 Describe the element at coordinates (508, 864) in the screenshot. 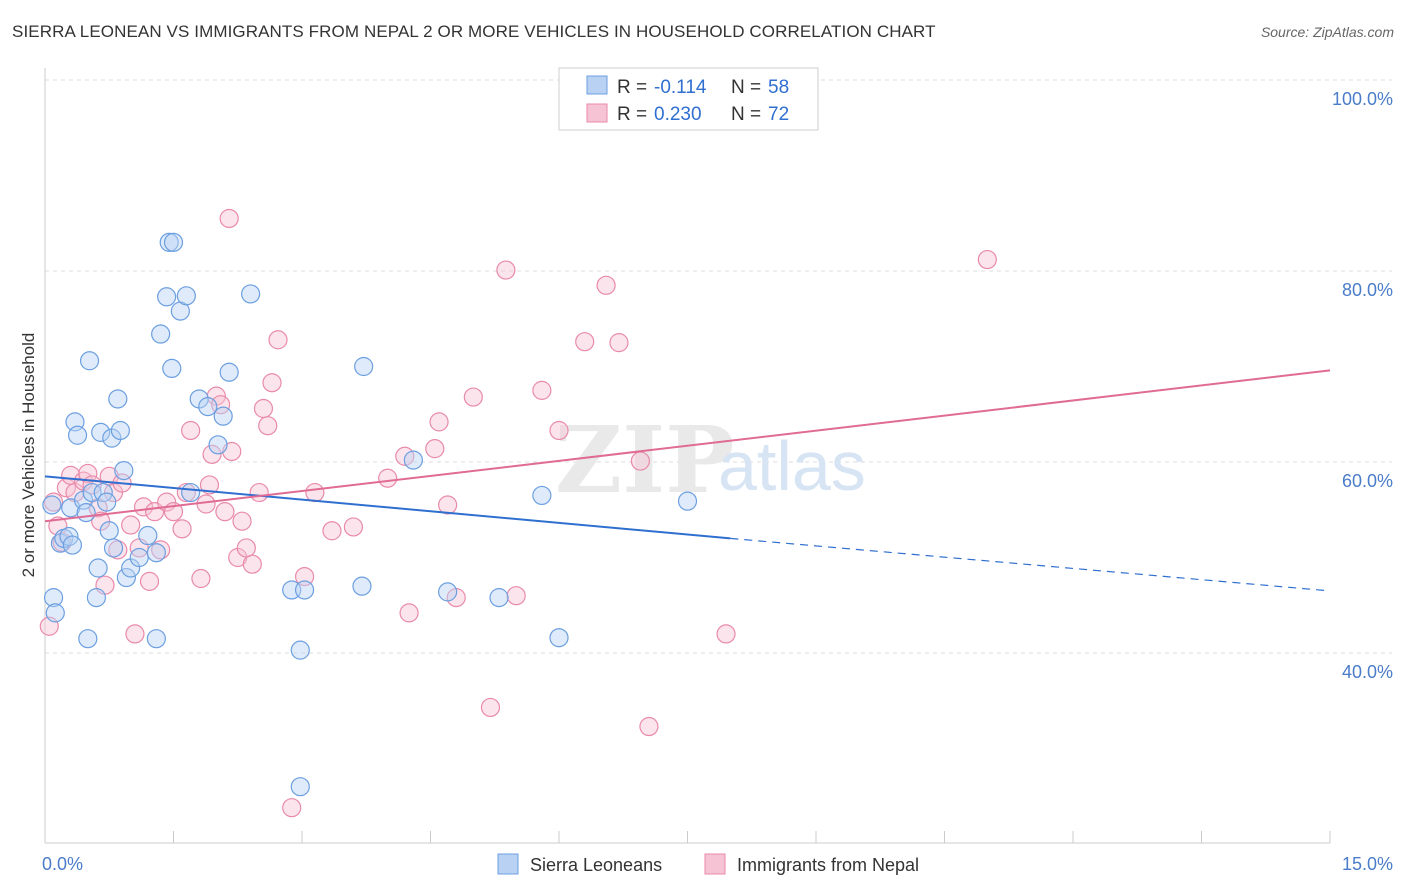

I see `bottom-legend-swatch-blue` at that location.